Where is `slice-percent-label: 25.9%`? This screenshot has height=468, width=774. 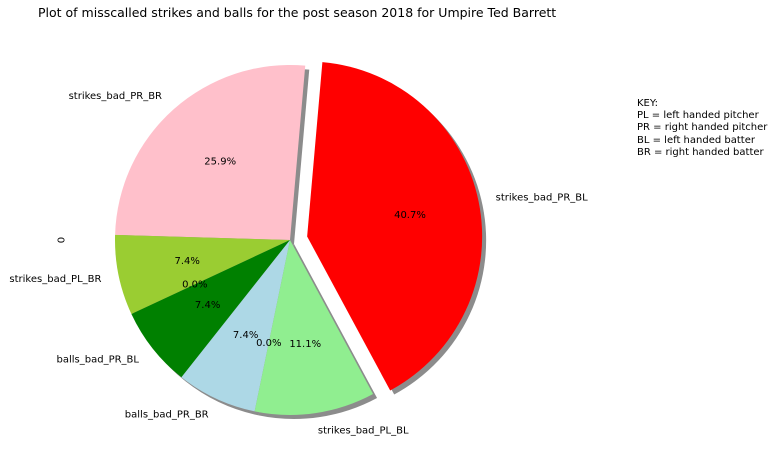 slice-percent-label: 25.9% is located at coordinates (220, 162).